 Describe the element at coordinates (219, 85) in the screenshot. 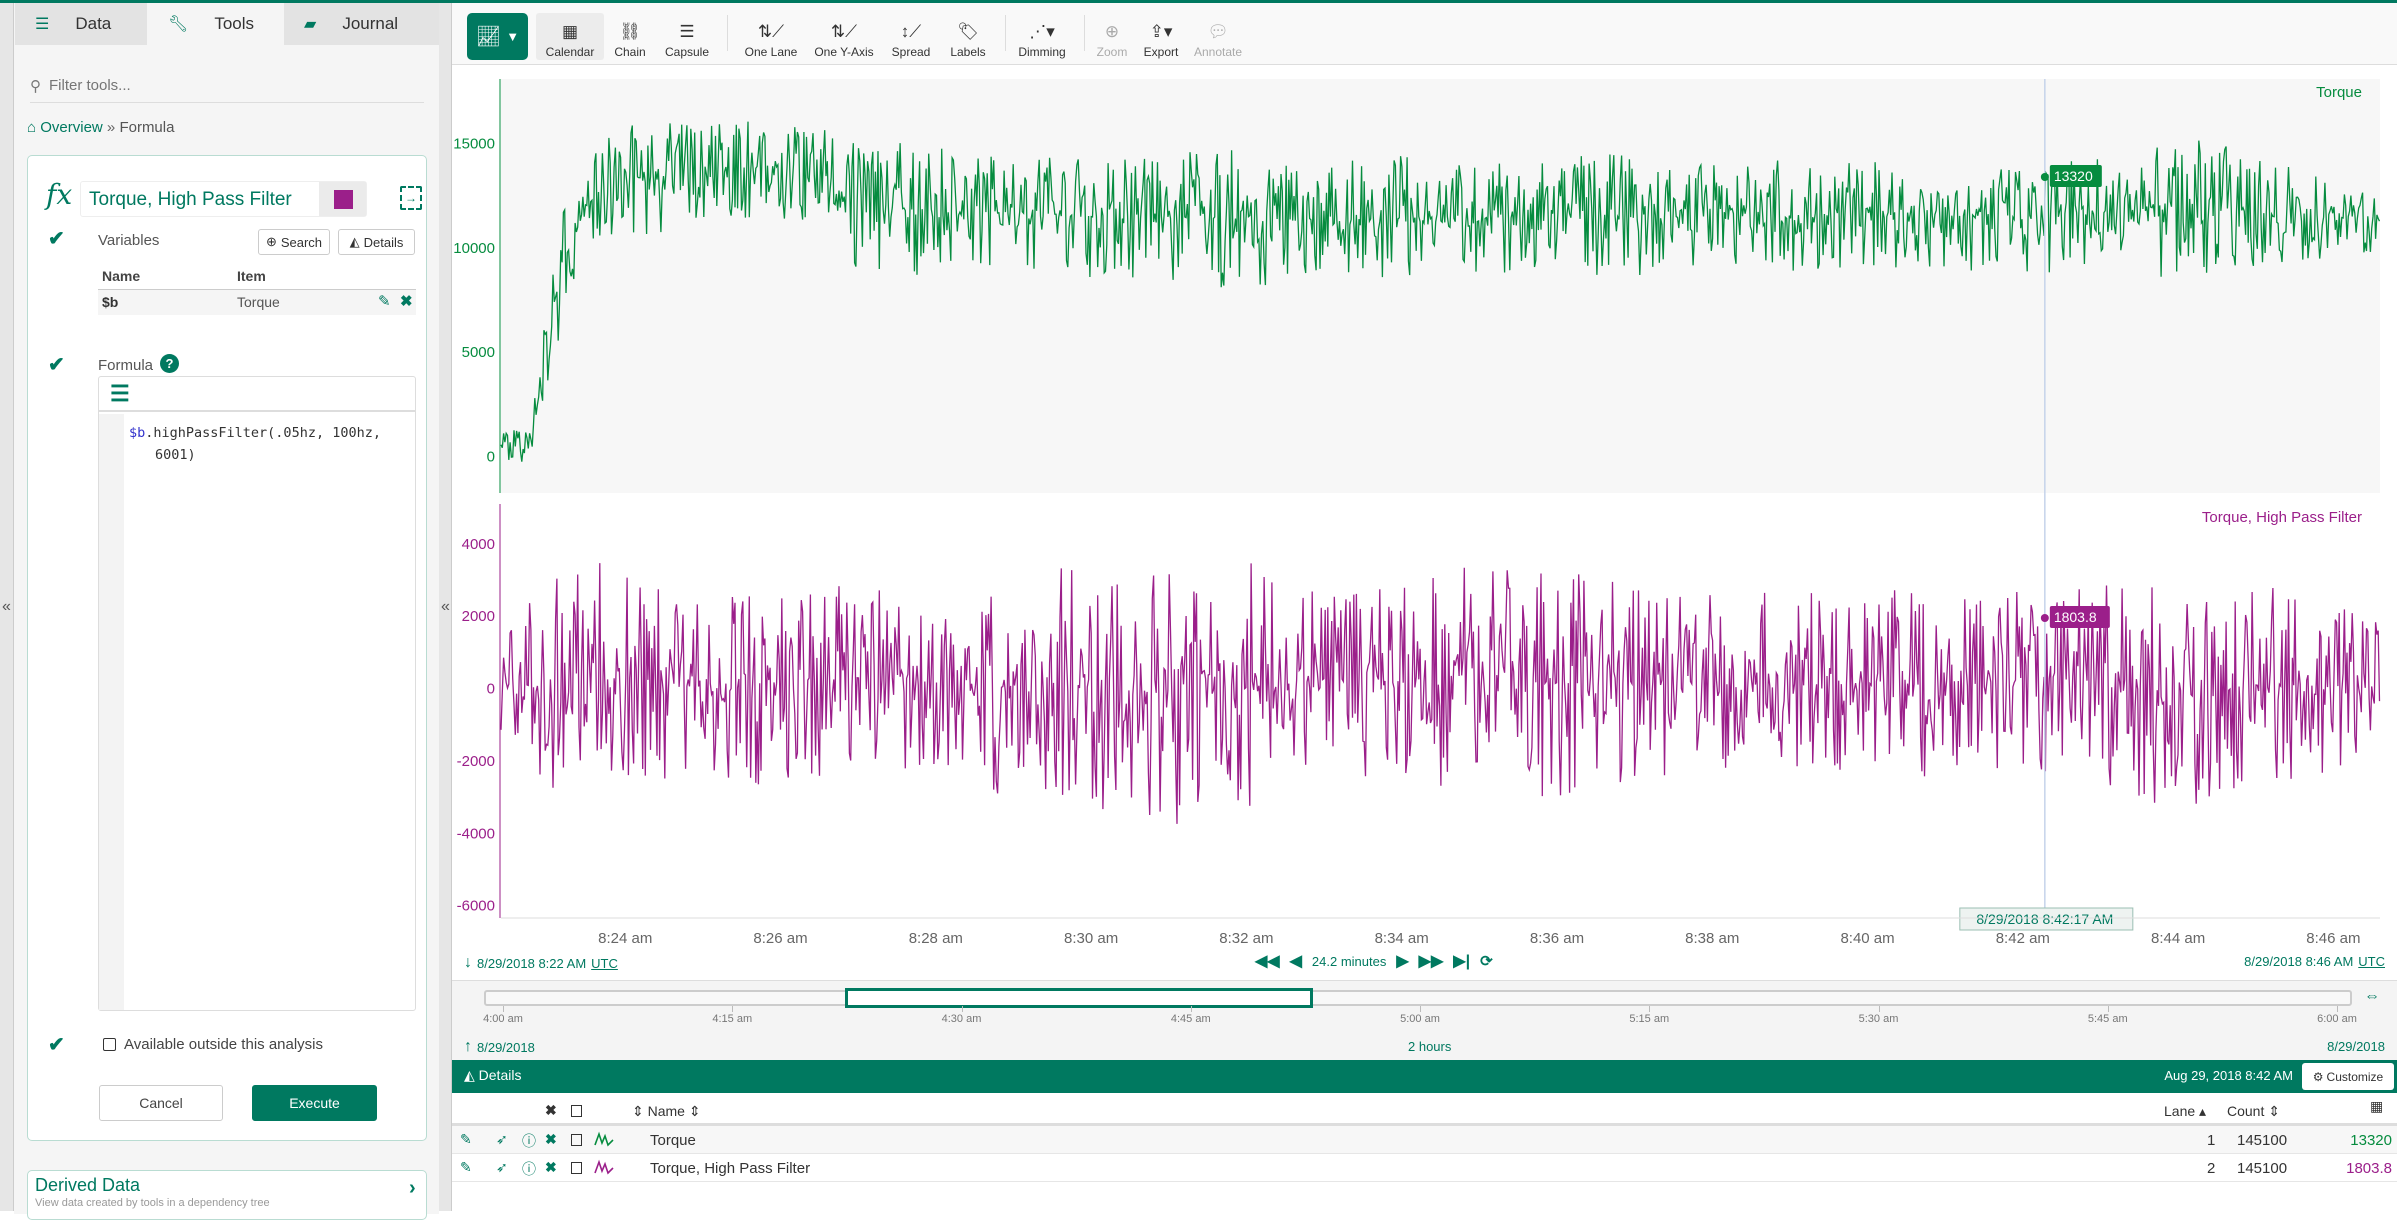

I see `filter-tools-input` at that location.